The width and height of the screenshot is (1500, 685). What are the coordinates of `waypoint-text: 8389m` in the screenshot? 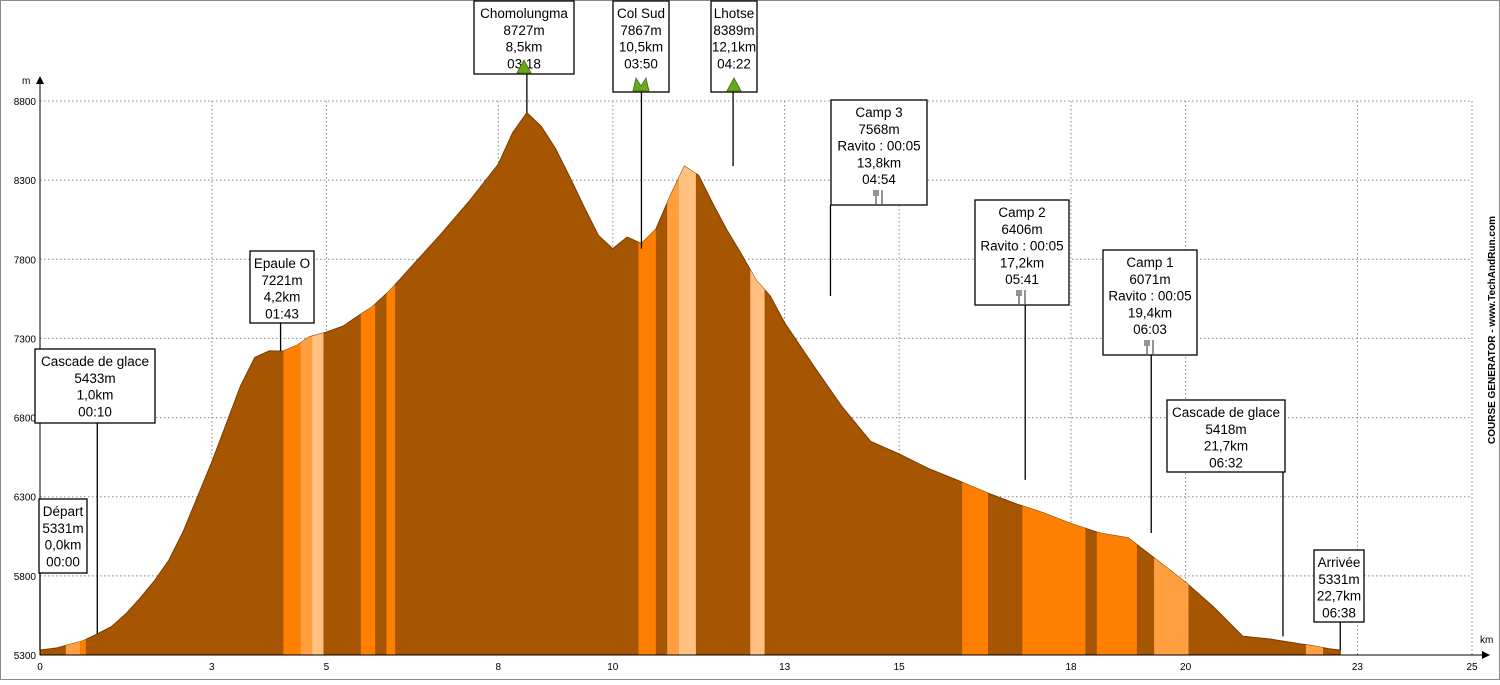 It's located at (733, 30).